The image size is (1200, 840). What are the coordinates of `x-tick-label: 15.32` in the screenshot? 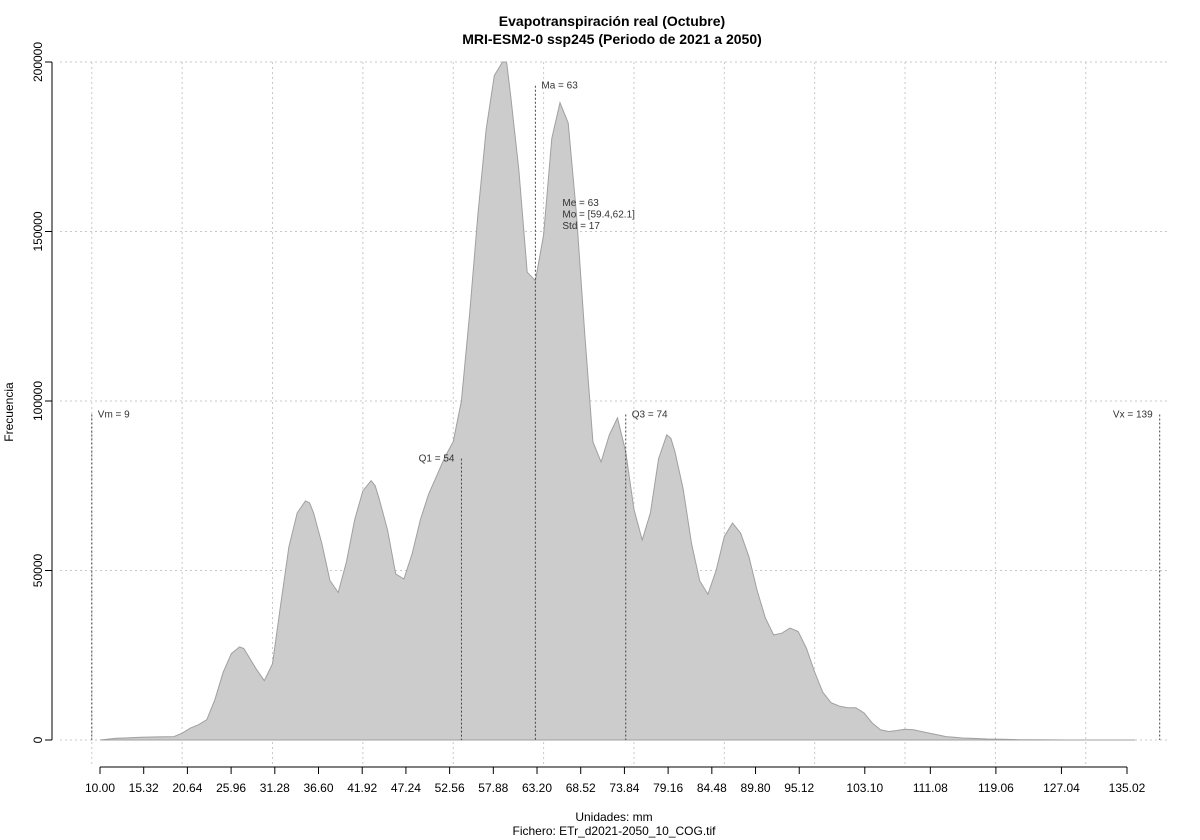 It's located at (144, 788).